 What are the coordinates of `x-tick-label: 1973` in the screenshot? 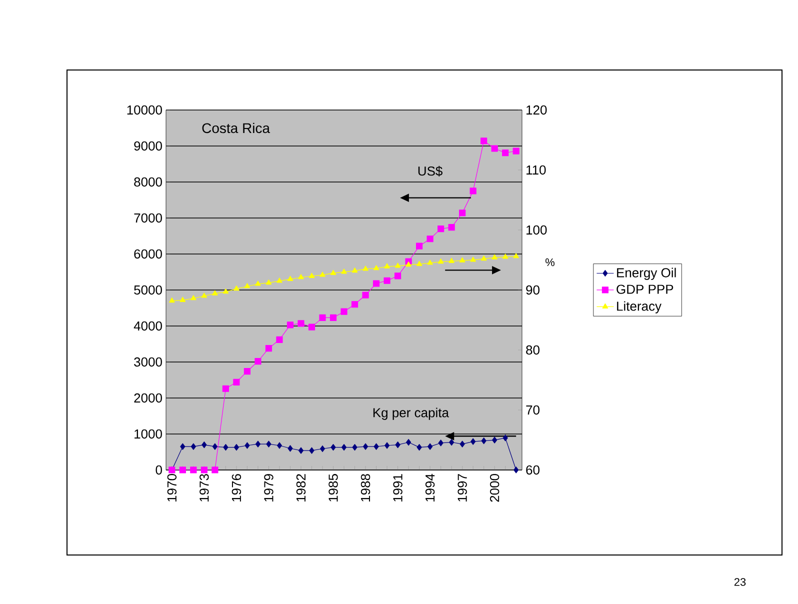 It's located at (204, 488).